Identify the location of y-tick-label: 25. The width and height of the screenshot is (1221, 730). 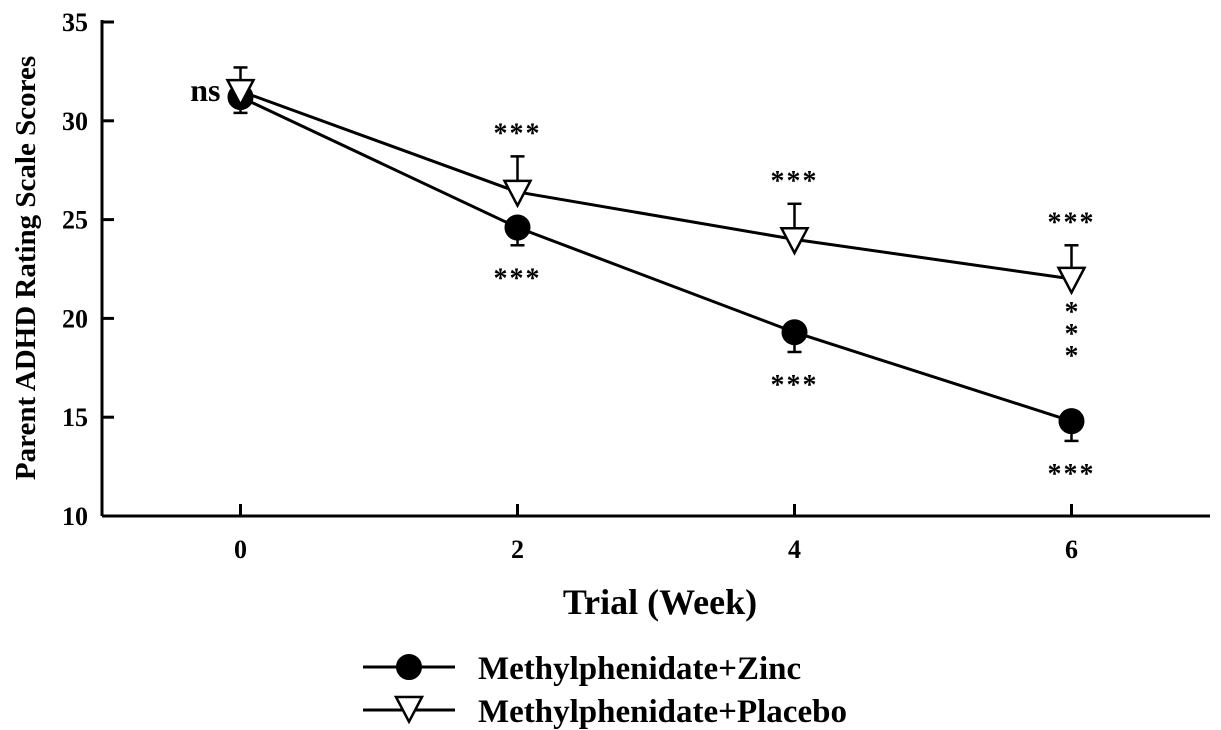
(75, 220).